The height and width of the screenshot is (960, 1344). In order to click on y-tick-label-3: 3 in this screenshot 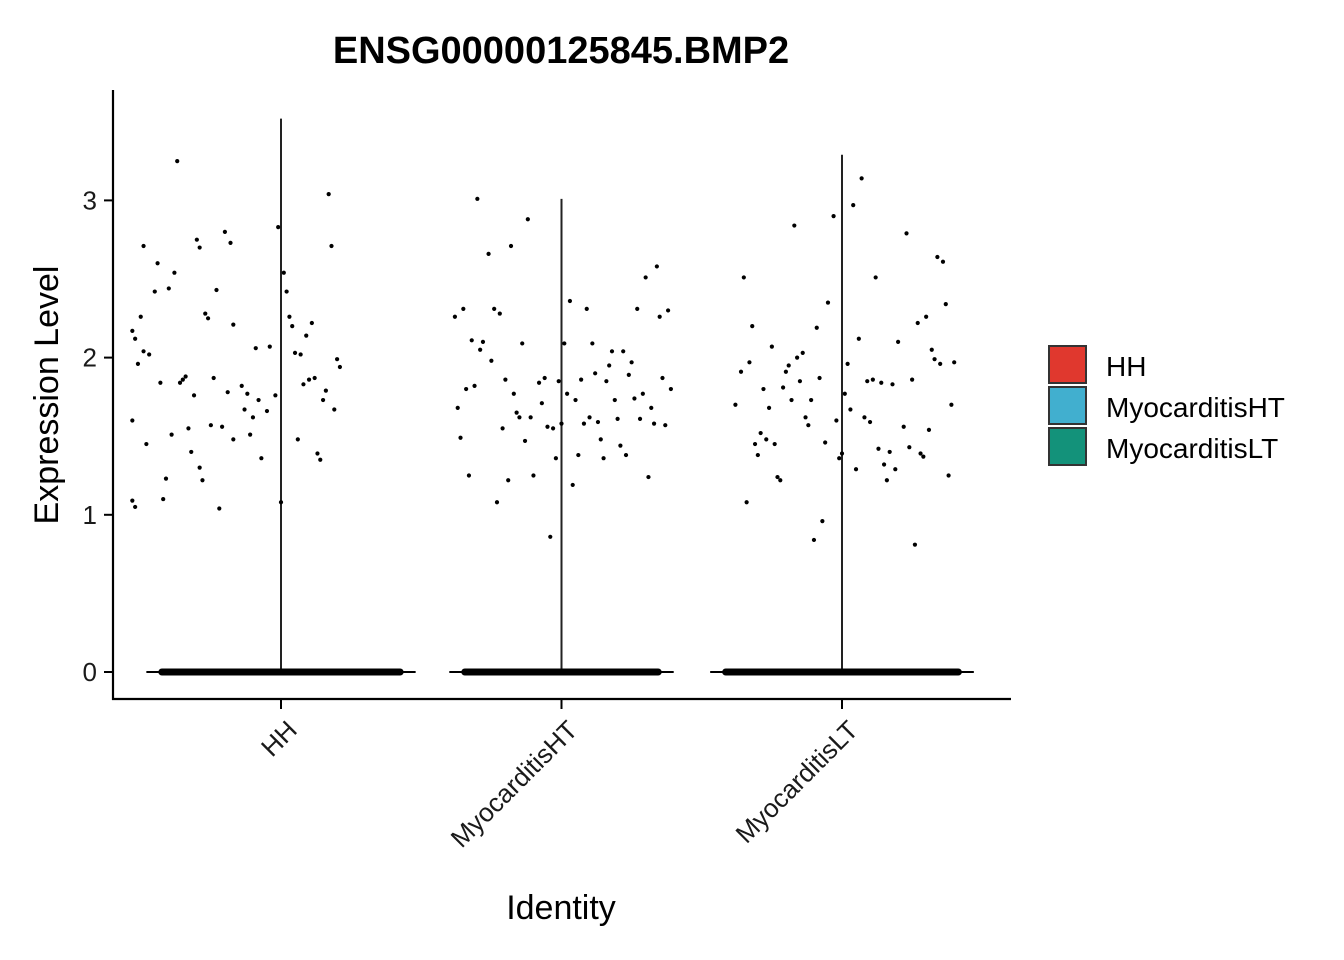, I will do `click(90, 200)`.